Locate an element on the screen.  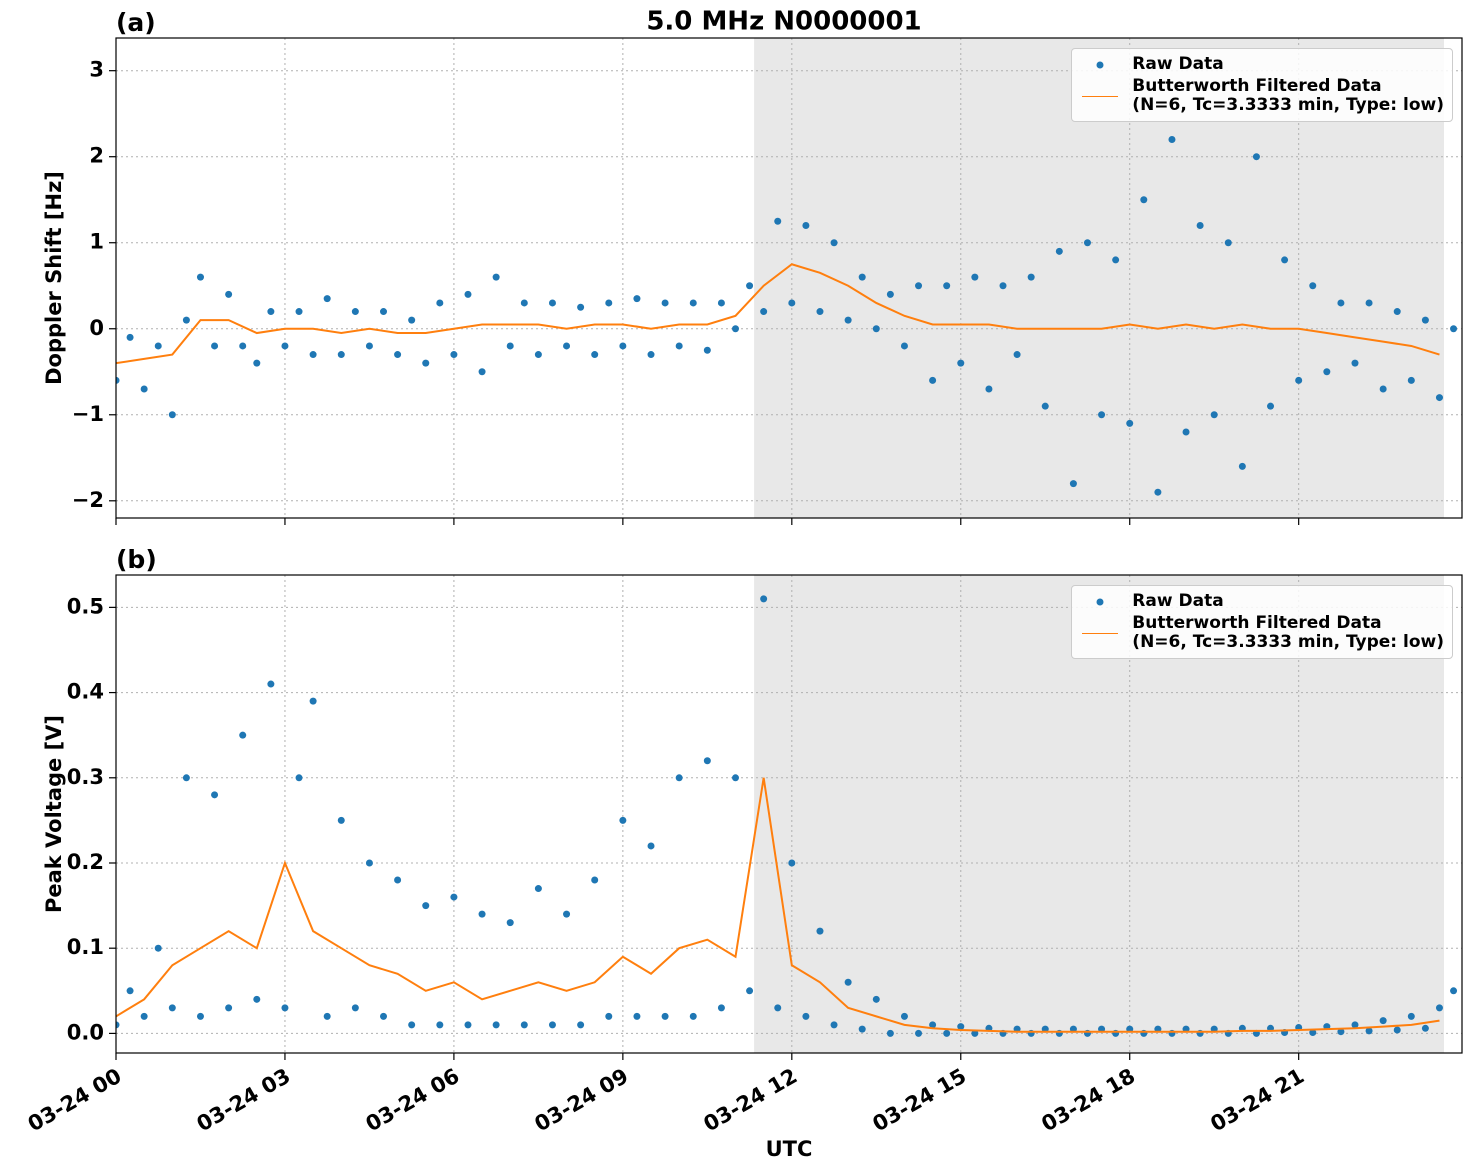
legend-label: Raw Data is located at coordinates (1178, 601).